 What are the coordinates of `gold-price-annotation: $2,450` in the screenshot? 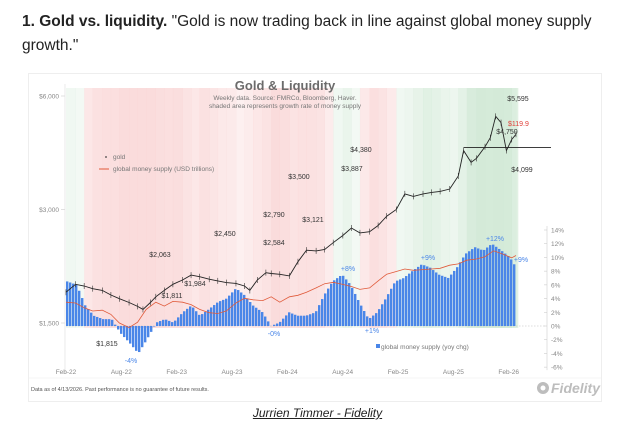 It's located at (225, 234).